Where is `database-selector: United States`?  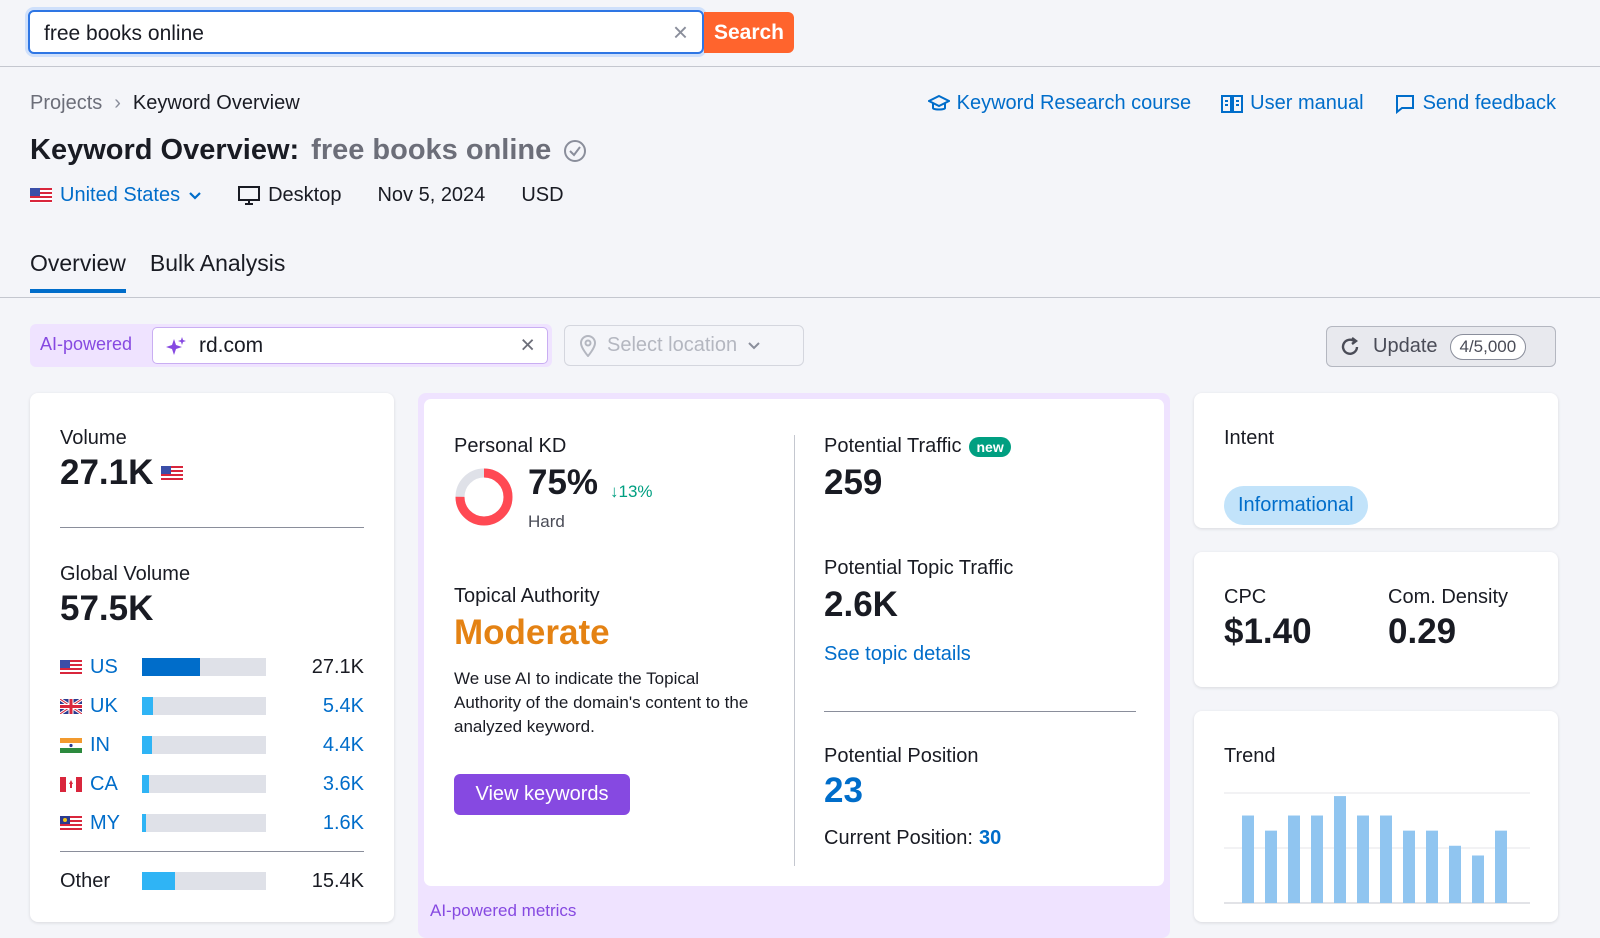
database-selector: United States is located at coordinates (116, 195).